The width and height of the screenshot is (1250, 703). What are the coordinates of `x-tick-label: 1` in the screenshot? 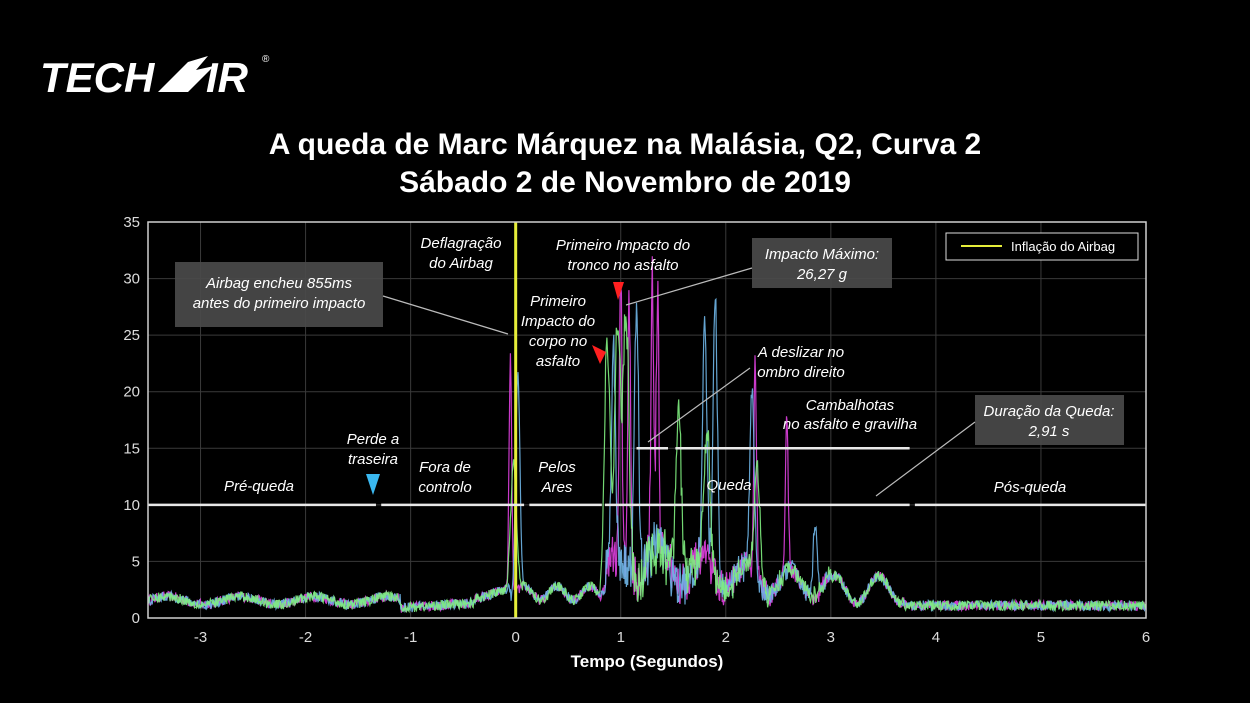 It's located at (621, 637).